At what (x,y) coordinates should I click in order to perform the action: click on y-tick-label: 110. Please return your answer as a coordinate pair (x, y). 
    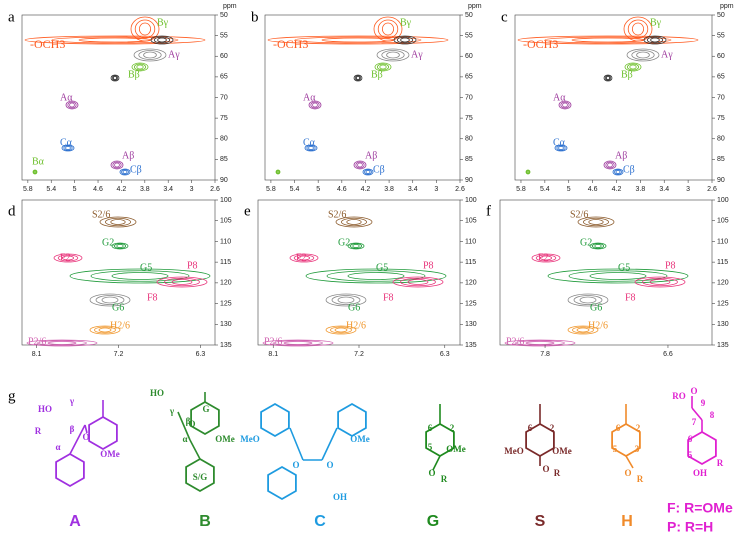
    Looking at the image, I should click on (722, 241).